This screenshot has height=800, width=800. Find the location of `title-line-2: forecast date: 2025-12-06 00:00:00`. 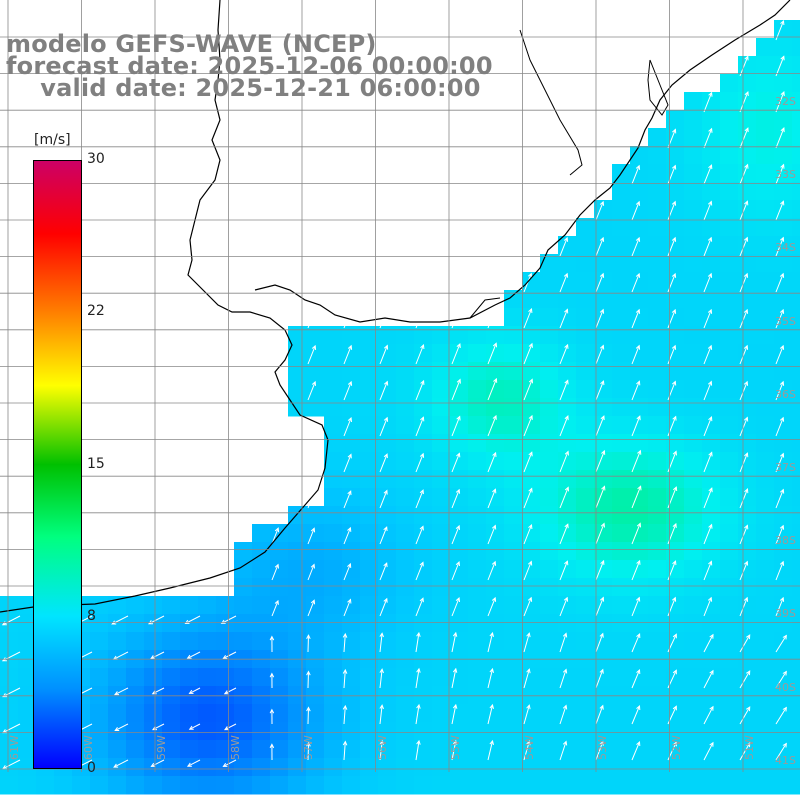

title-line-2: forecast date: 2025-12-06 00:00:00 is located at coordinates (249, 66).